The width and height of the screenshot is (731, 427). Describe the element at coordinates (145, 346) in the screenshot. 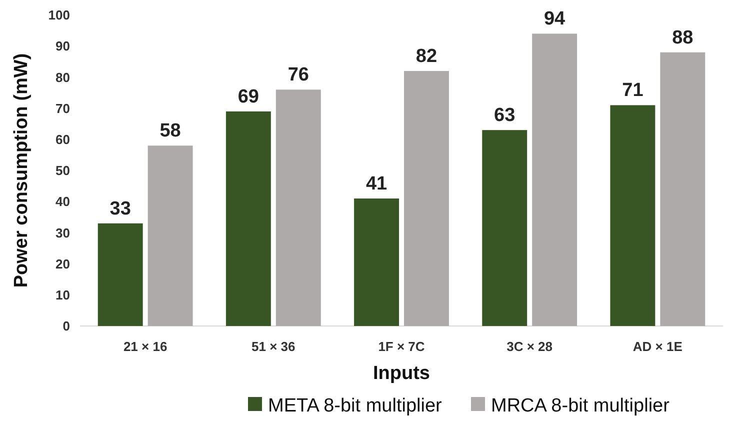

I see `x-tick-label: 21 × 16` at that location.